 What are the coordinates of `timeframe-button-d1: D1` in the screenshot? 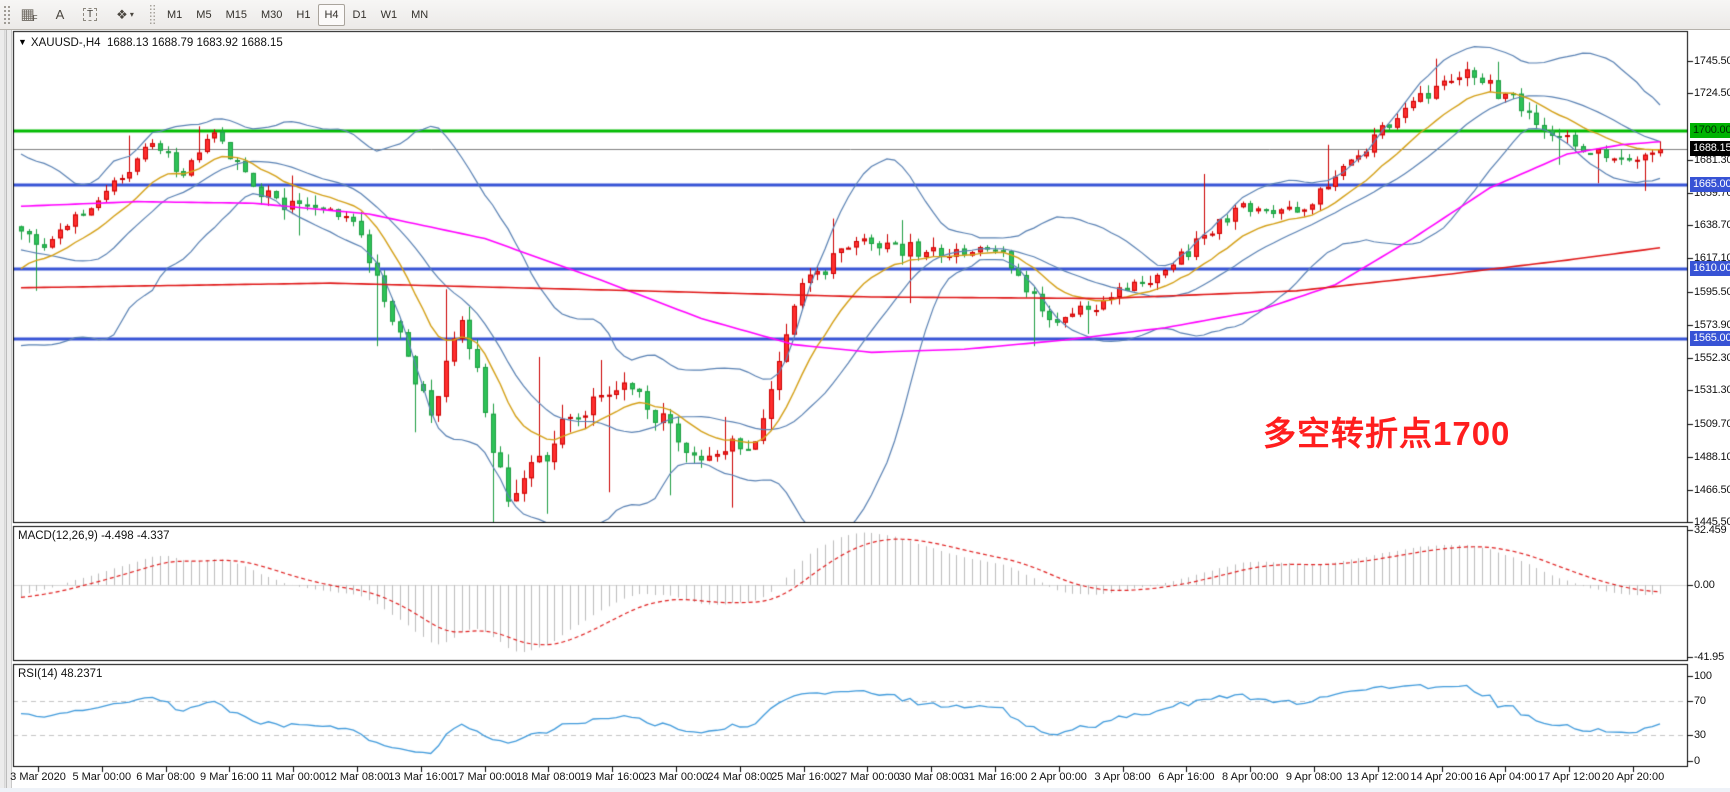 It's located at (359, 14).